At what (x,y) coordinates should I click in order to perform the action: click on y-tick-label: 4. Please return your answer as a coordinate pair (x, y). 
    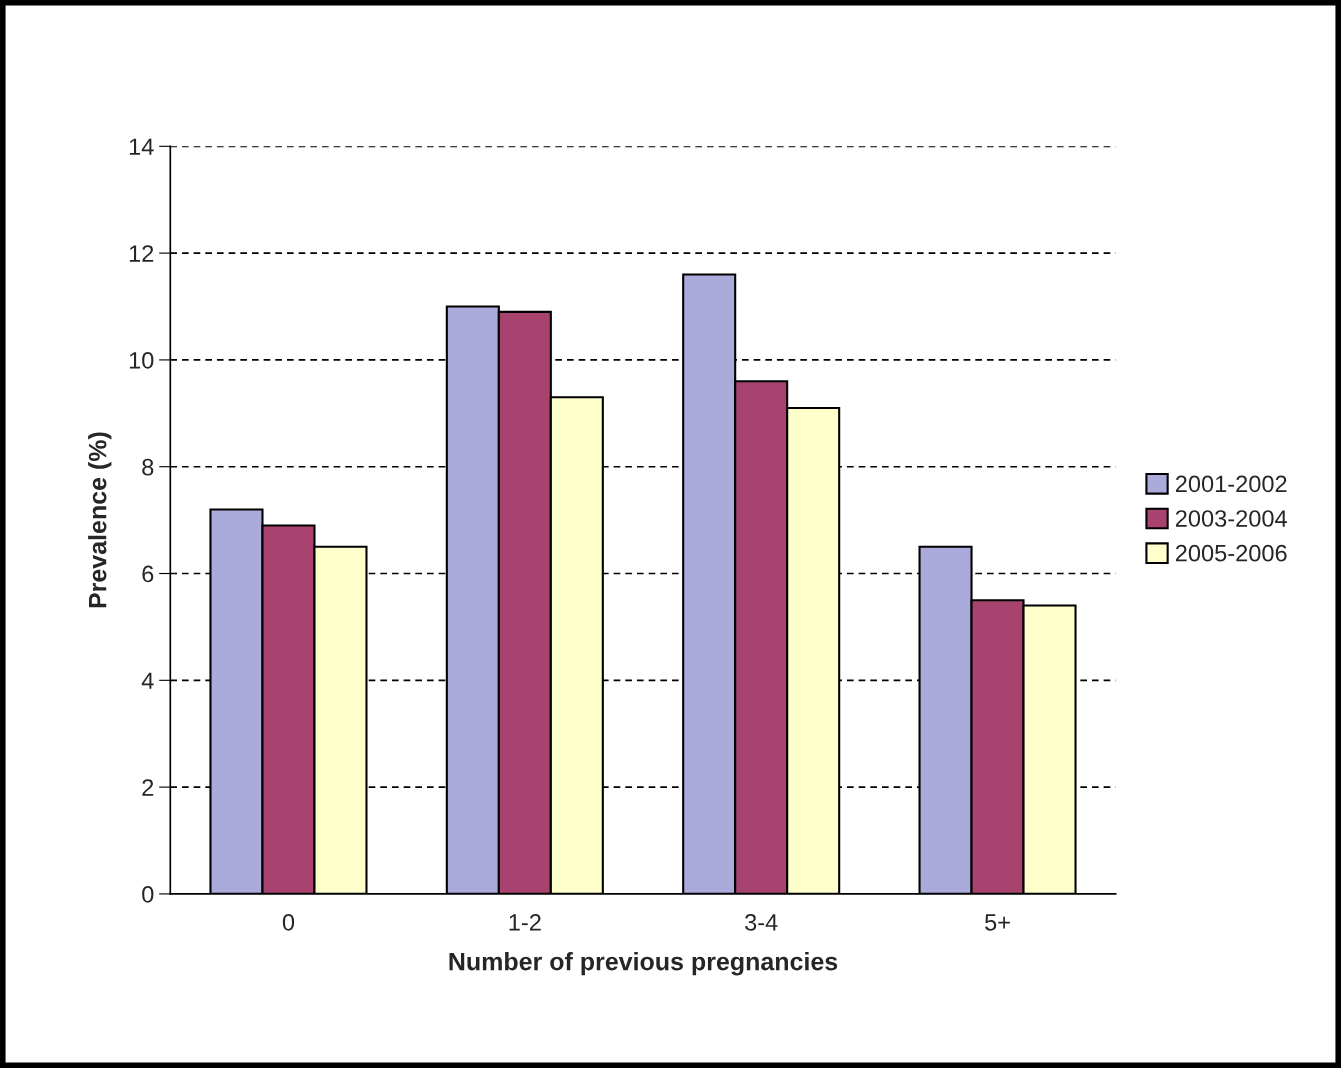
    Looking at the image, I should click on (147, 680).